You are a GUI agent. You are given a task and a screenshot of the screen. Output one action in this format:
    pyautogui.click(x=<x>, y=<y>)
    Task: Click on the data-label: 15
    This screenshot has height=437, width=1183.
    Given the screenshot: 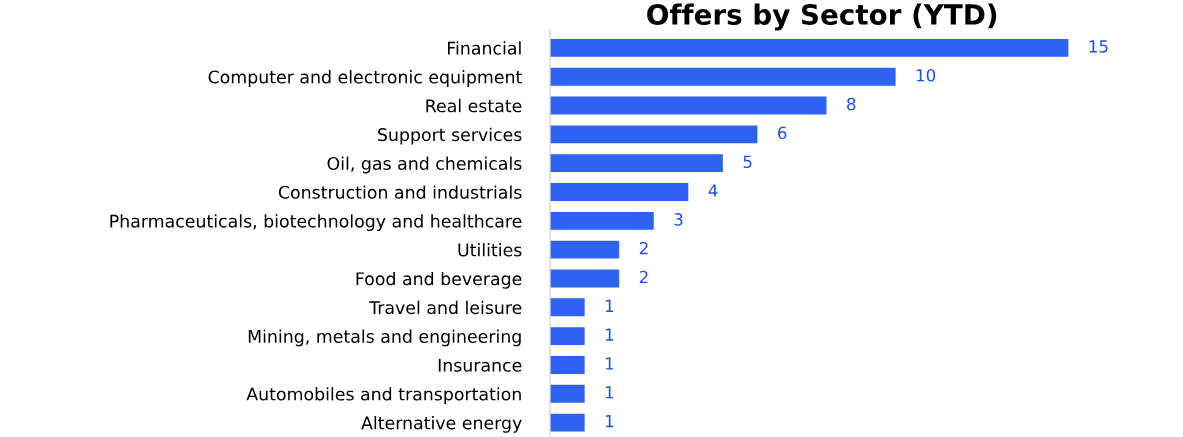 What is the action you would take?
    pyautogui.click(x=1098, y=46)
    